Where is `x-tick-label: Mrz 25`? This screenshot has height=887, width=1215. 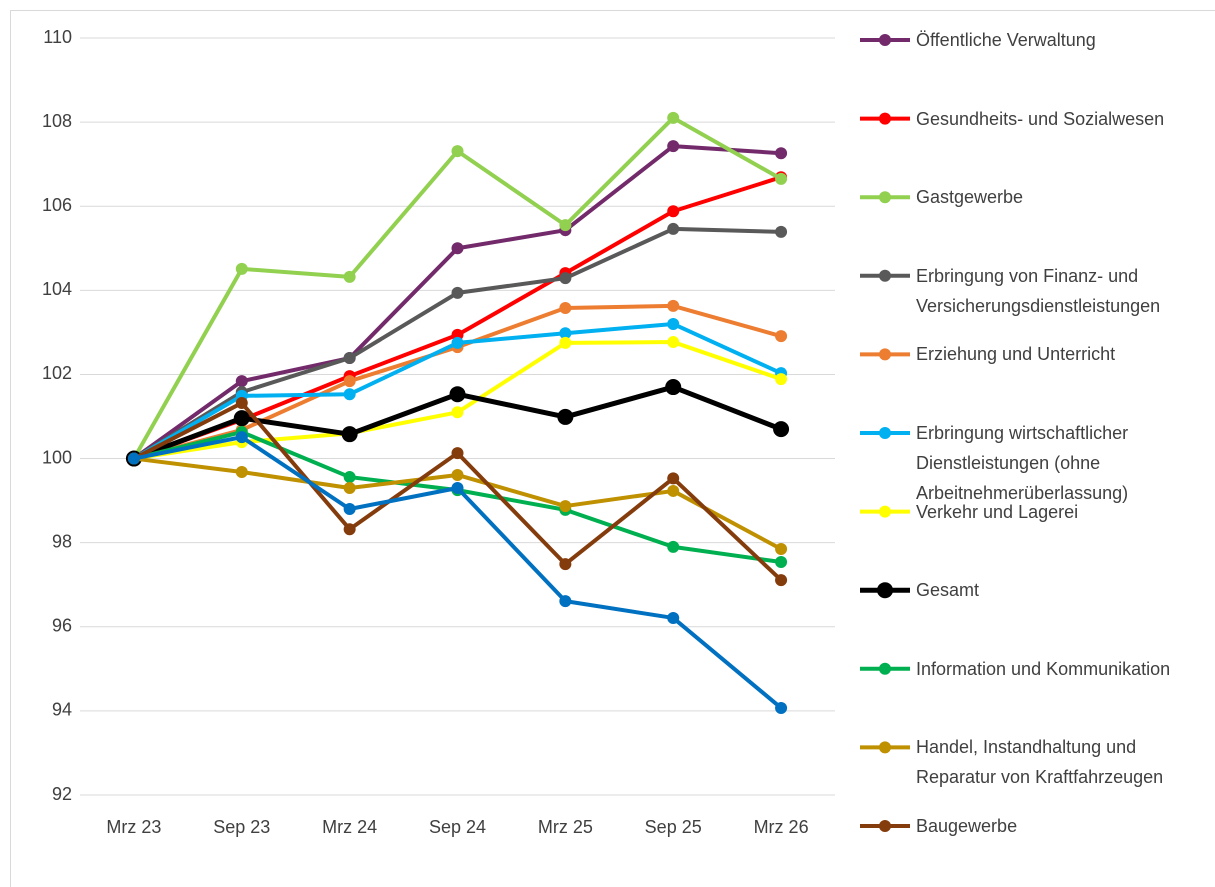 x-tick-label: Mrz 25 is located at coordinates (565, 827).